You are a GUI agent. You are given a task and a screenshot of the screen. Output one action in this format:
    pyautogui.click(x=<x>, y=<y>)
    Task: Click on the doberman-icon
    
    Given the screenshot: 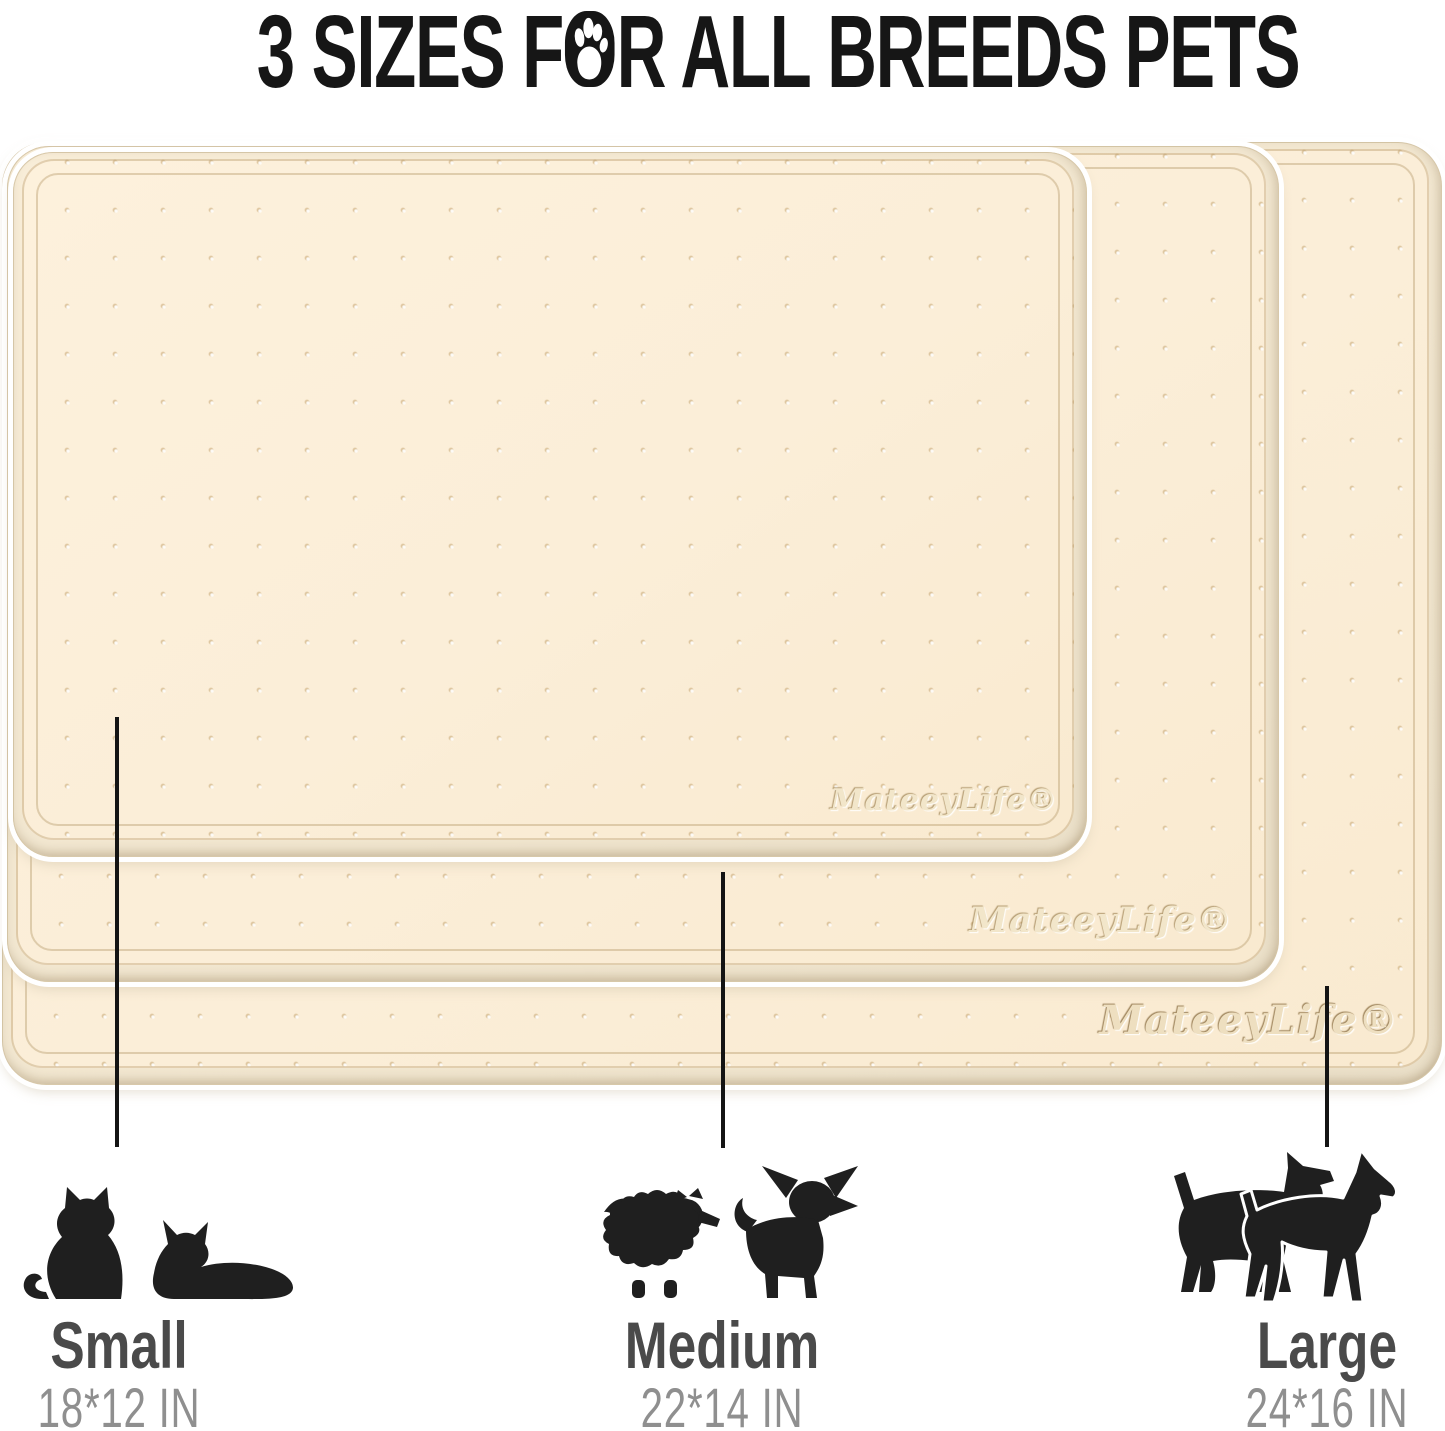 What is the action you would take?
    pyautogui.click(x=1318, y=1226)
    